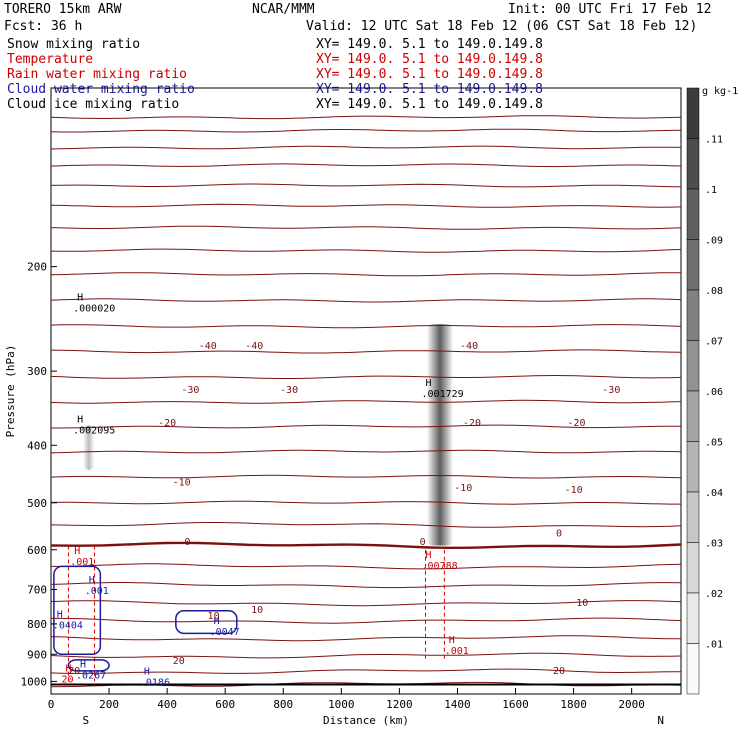  Describe the element at coordinates (366, 720) in the screenshot. I see `x-axis-label: Distance (km)` at that location.